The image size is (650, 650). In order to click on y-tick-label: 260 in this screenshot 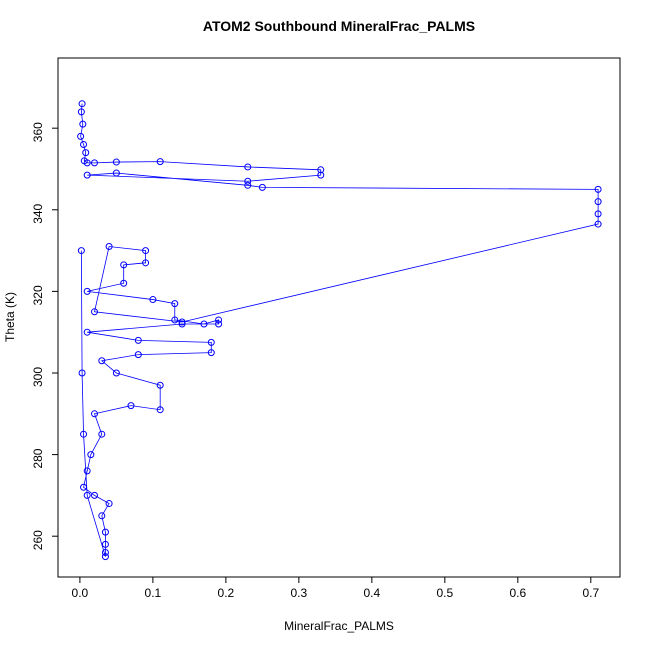, I will do `click(38, 540)`.